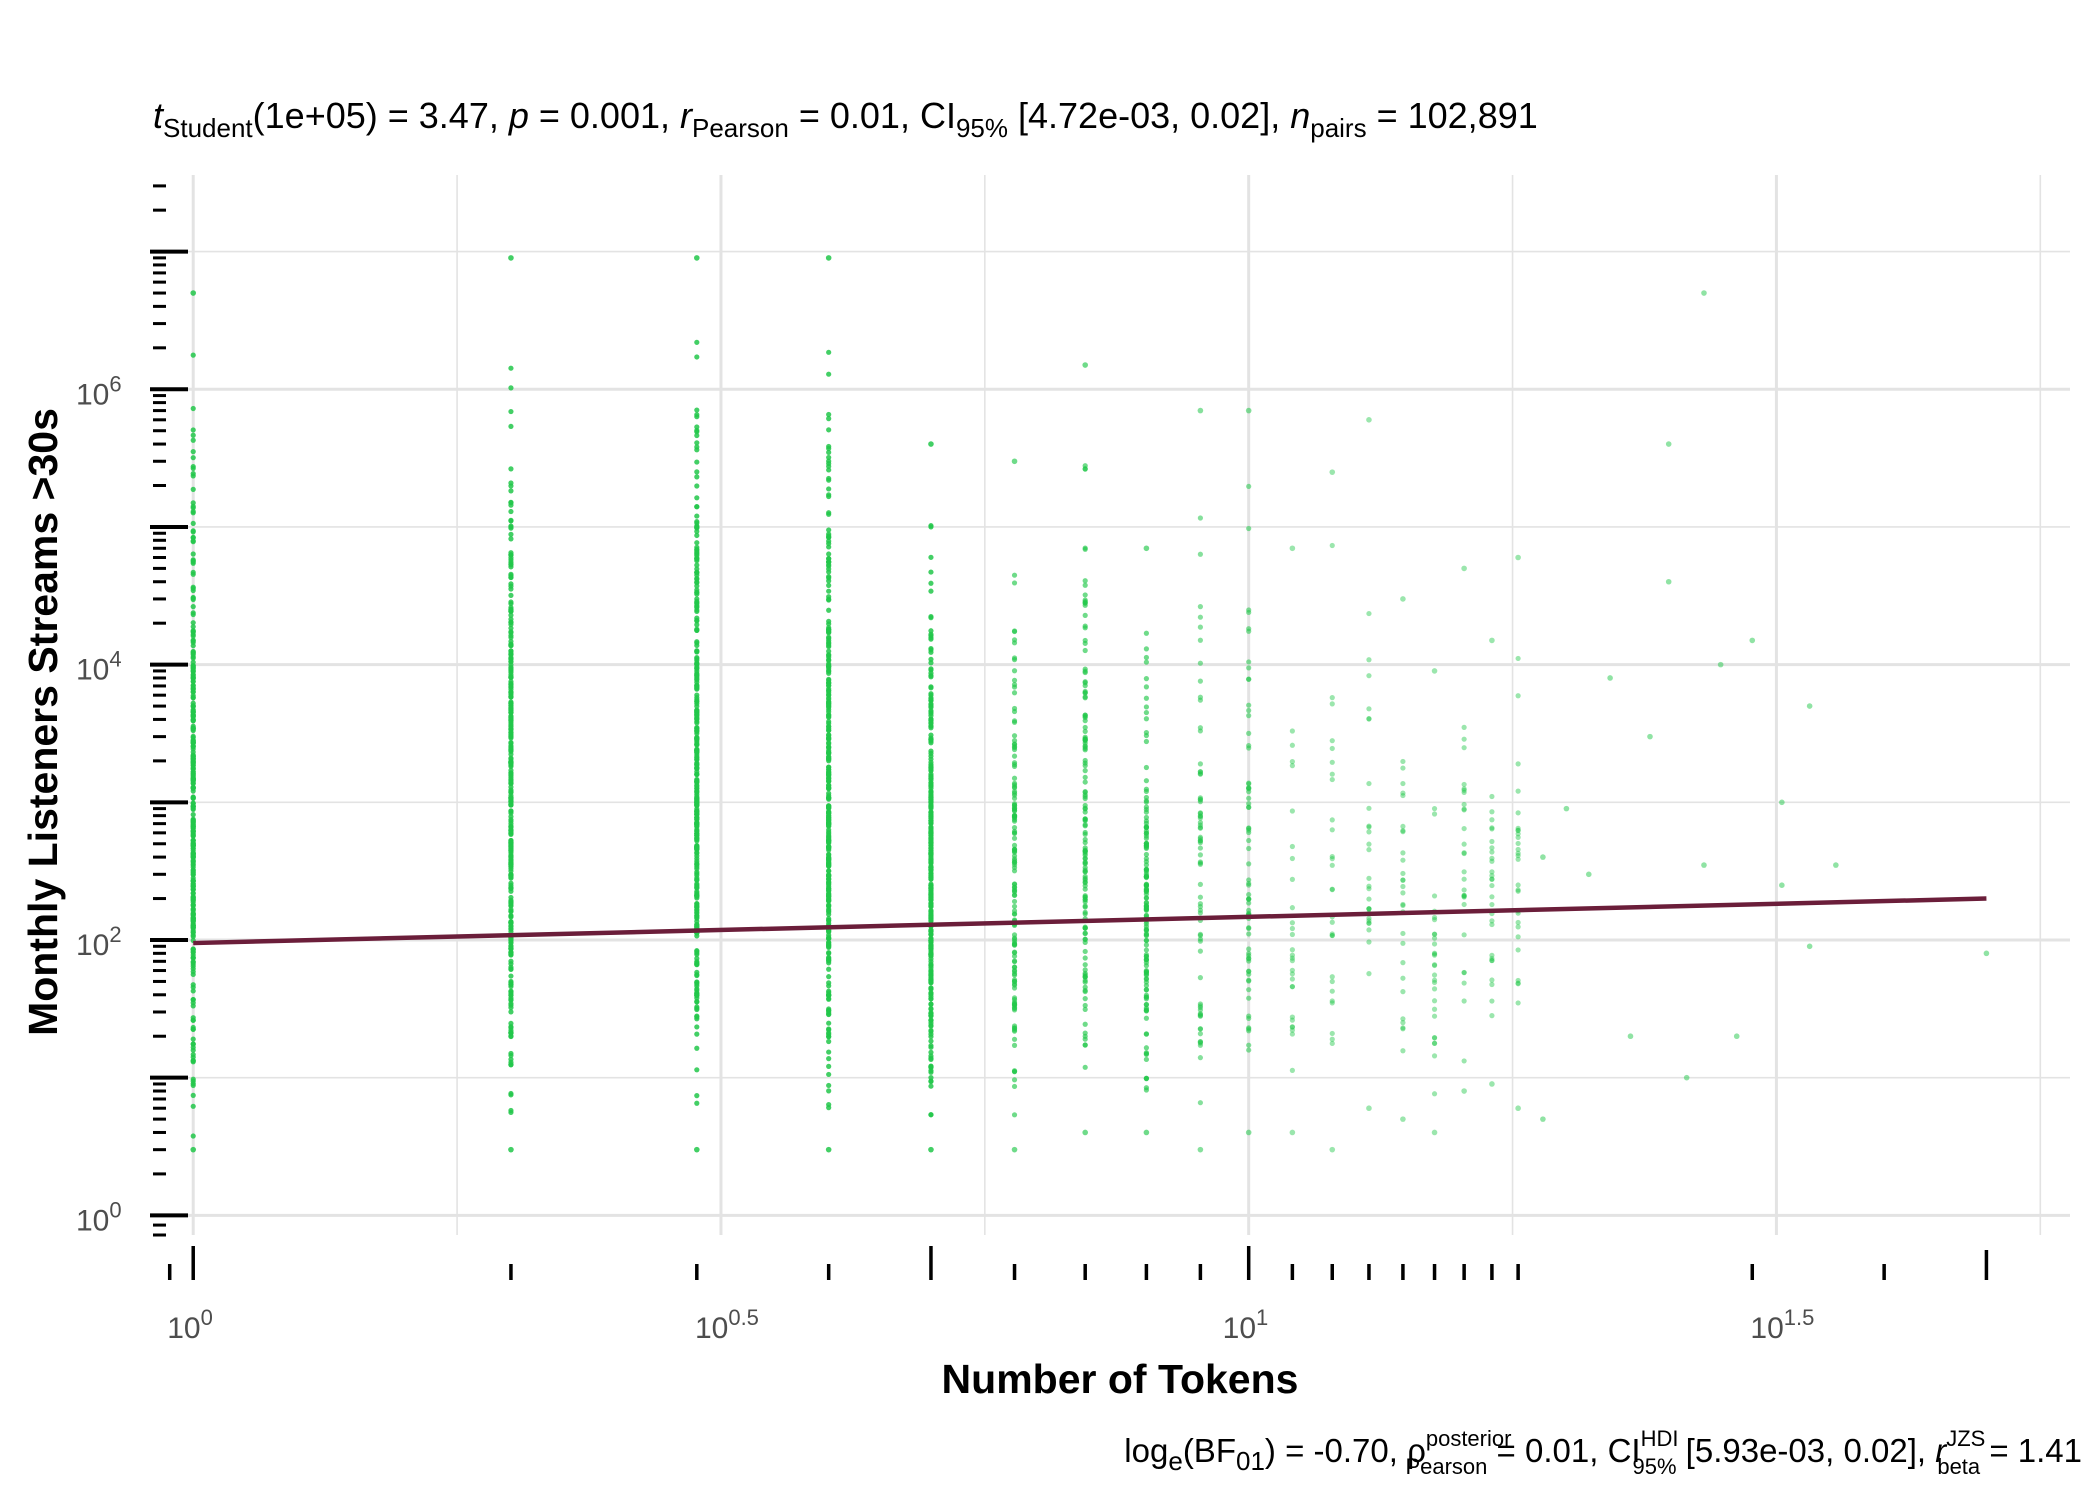  What do you see at coordinates (1090, 921) in the screenshot?
I see `regression-line-layer` at bounding box center [1090, 921].